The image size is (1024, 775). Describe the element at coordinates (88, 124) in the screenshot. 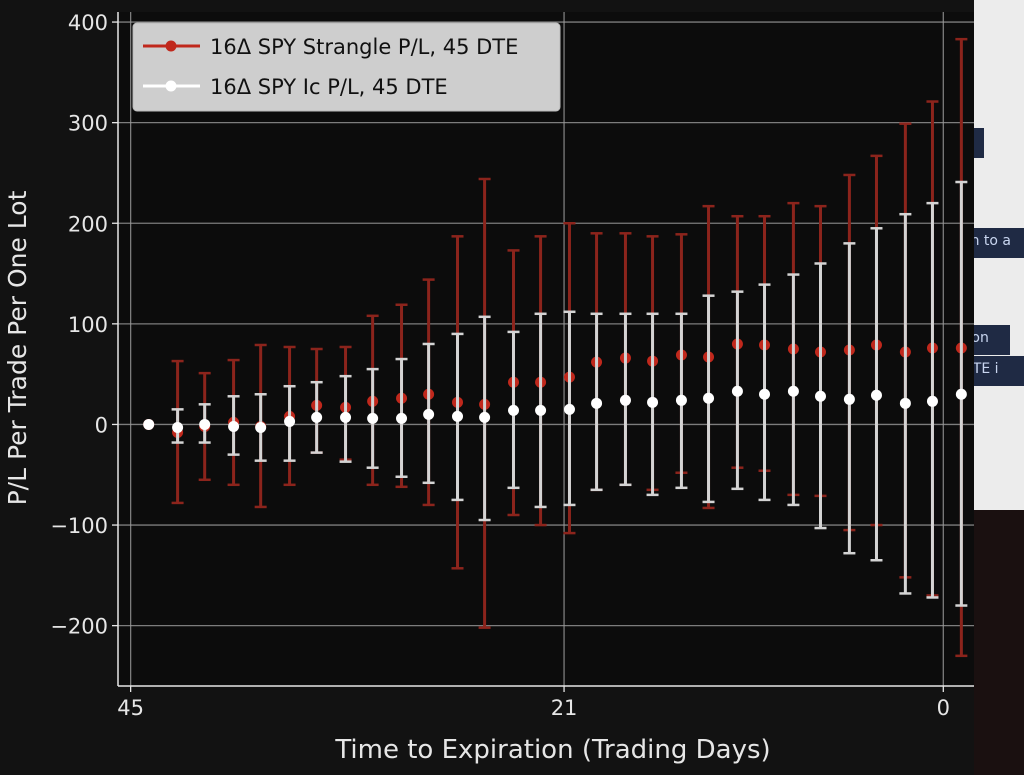

I see `y-tick-label: 300` at that location.